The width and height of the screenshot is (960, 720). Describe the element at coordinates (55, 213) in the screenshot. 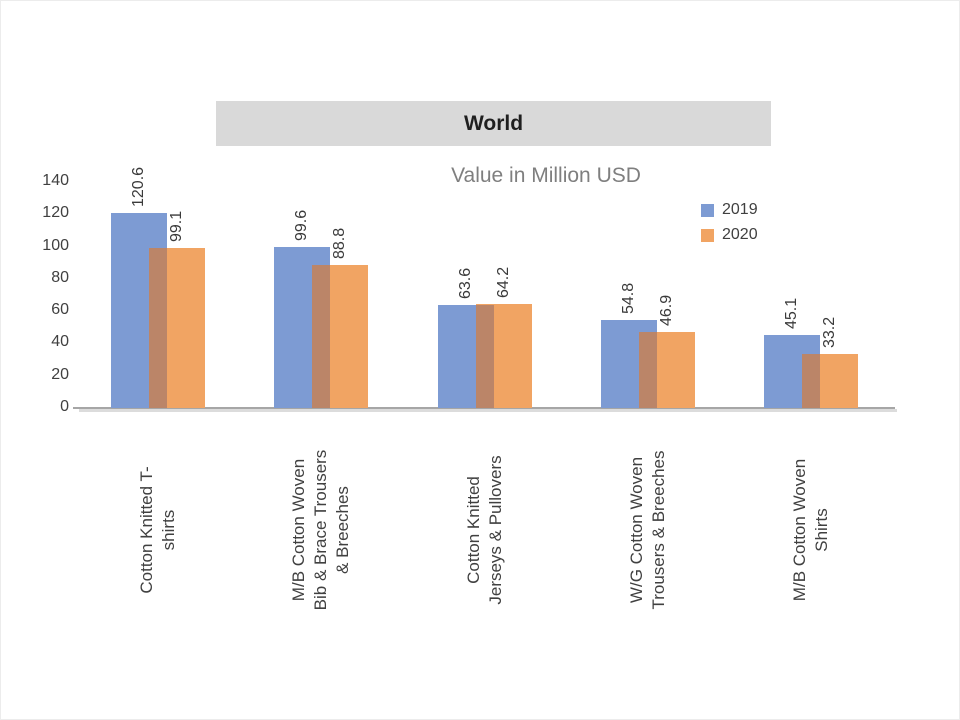

I see `y-axis-tick-label: 120` at that location.